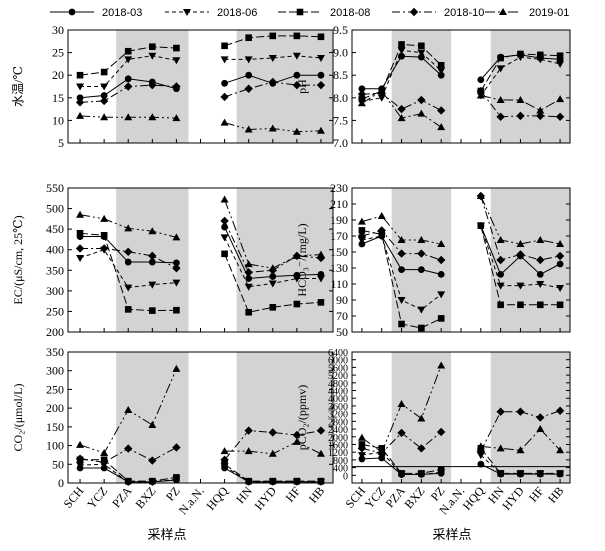 This screenshot has width=605, height=551. What do you see at coordinates (339, 220) in the screenshot?
I see `y-tick-label: 190` at bounding box center [339, 220].